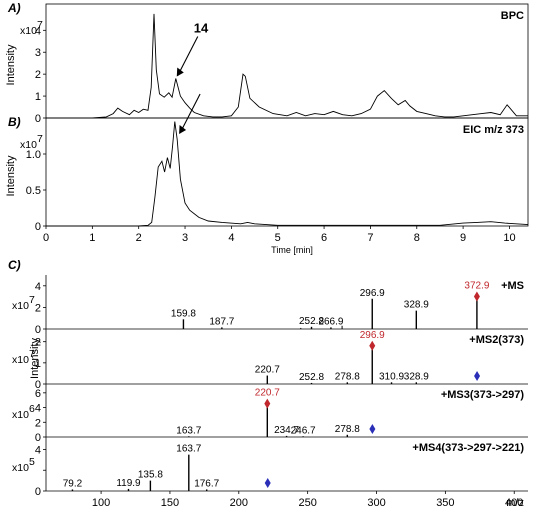  I want to click on peak-label: 159.8, so click(183, 313).